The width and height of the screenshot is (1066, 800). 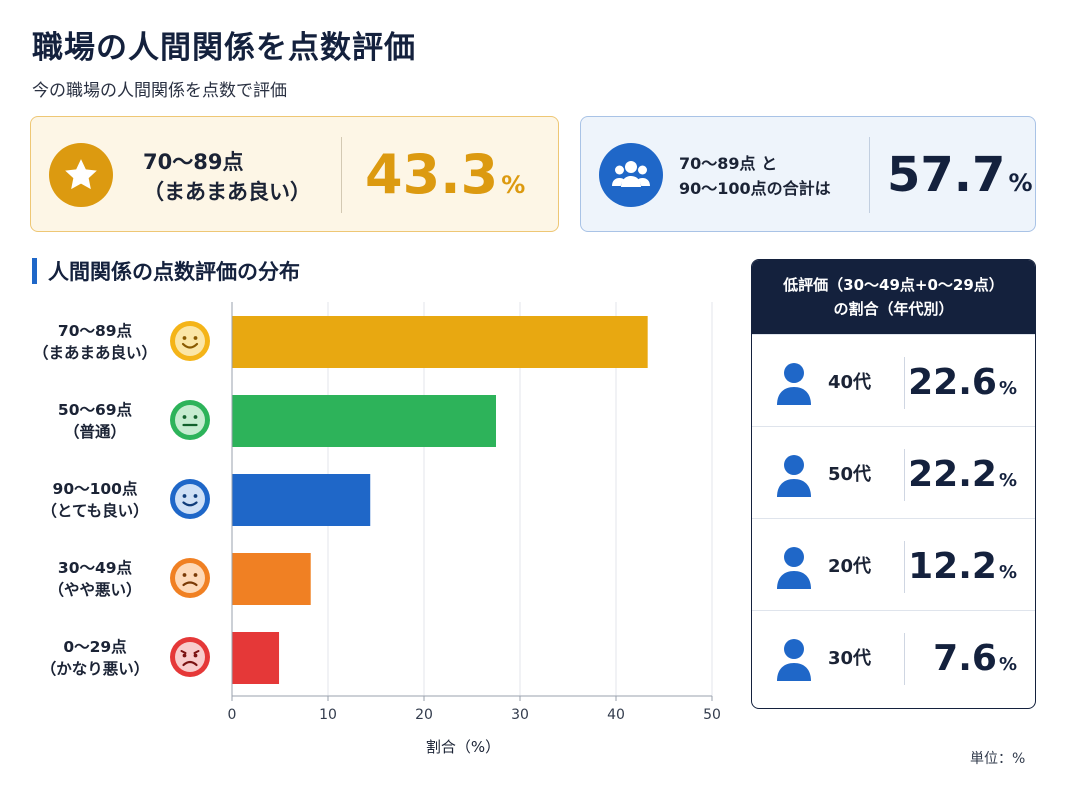 I want to click on category-label: 70～89点 （まあまあ良い）, so click(x=94, y=342).